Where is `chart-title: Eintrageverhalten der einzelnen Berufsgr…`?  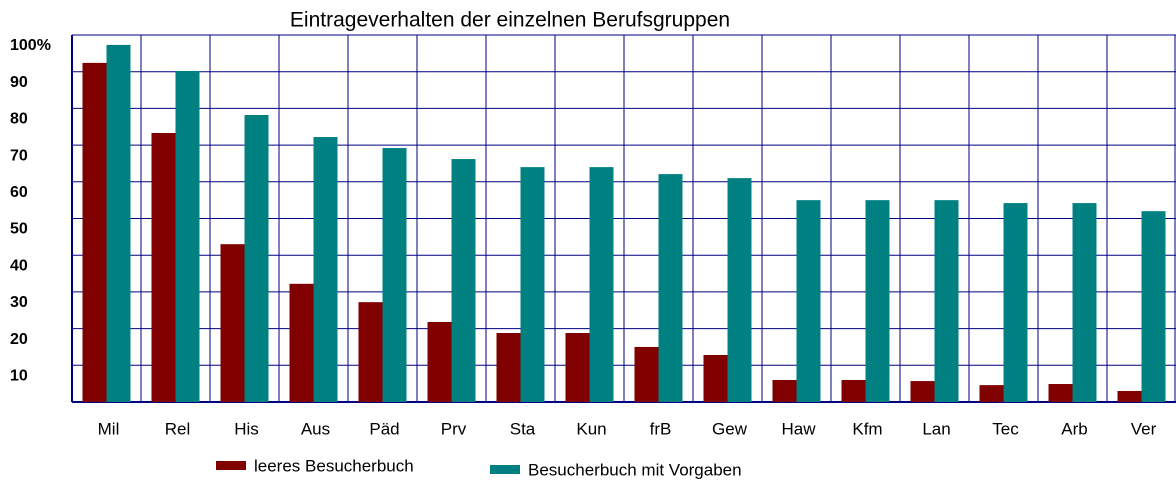
chart-title: Eintrageverhalten der einzelnen Berufsgr… is located at coordinates (510, 20).